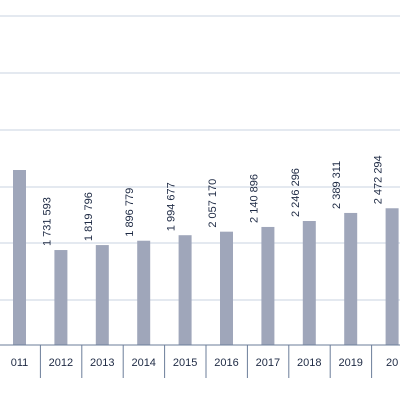 The image size is (400, 400). Describe the element at coordinates (309, 363) in the screenshot. I see `x-tick-label: 2018` at that location.